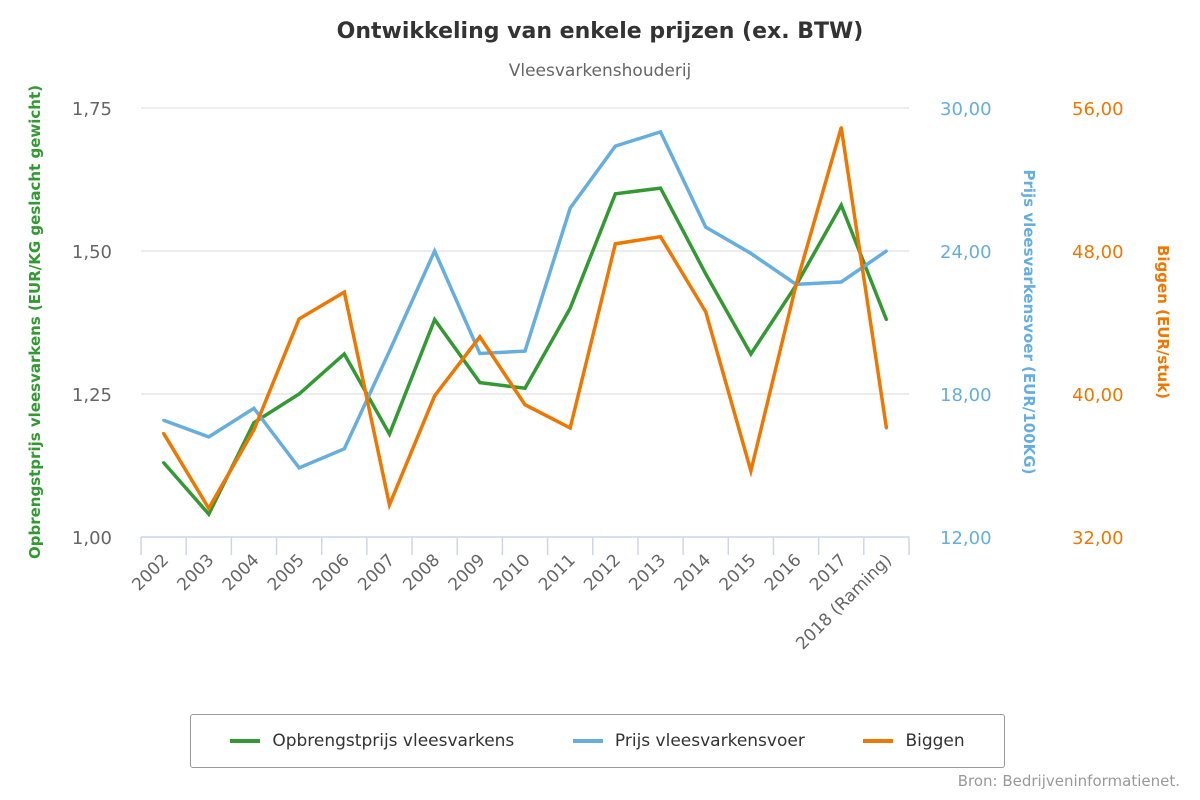 The image size is (1200, 800). I want to click on x-tick-label: 2010, so click(512, 572).